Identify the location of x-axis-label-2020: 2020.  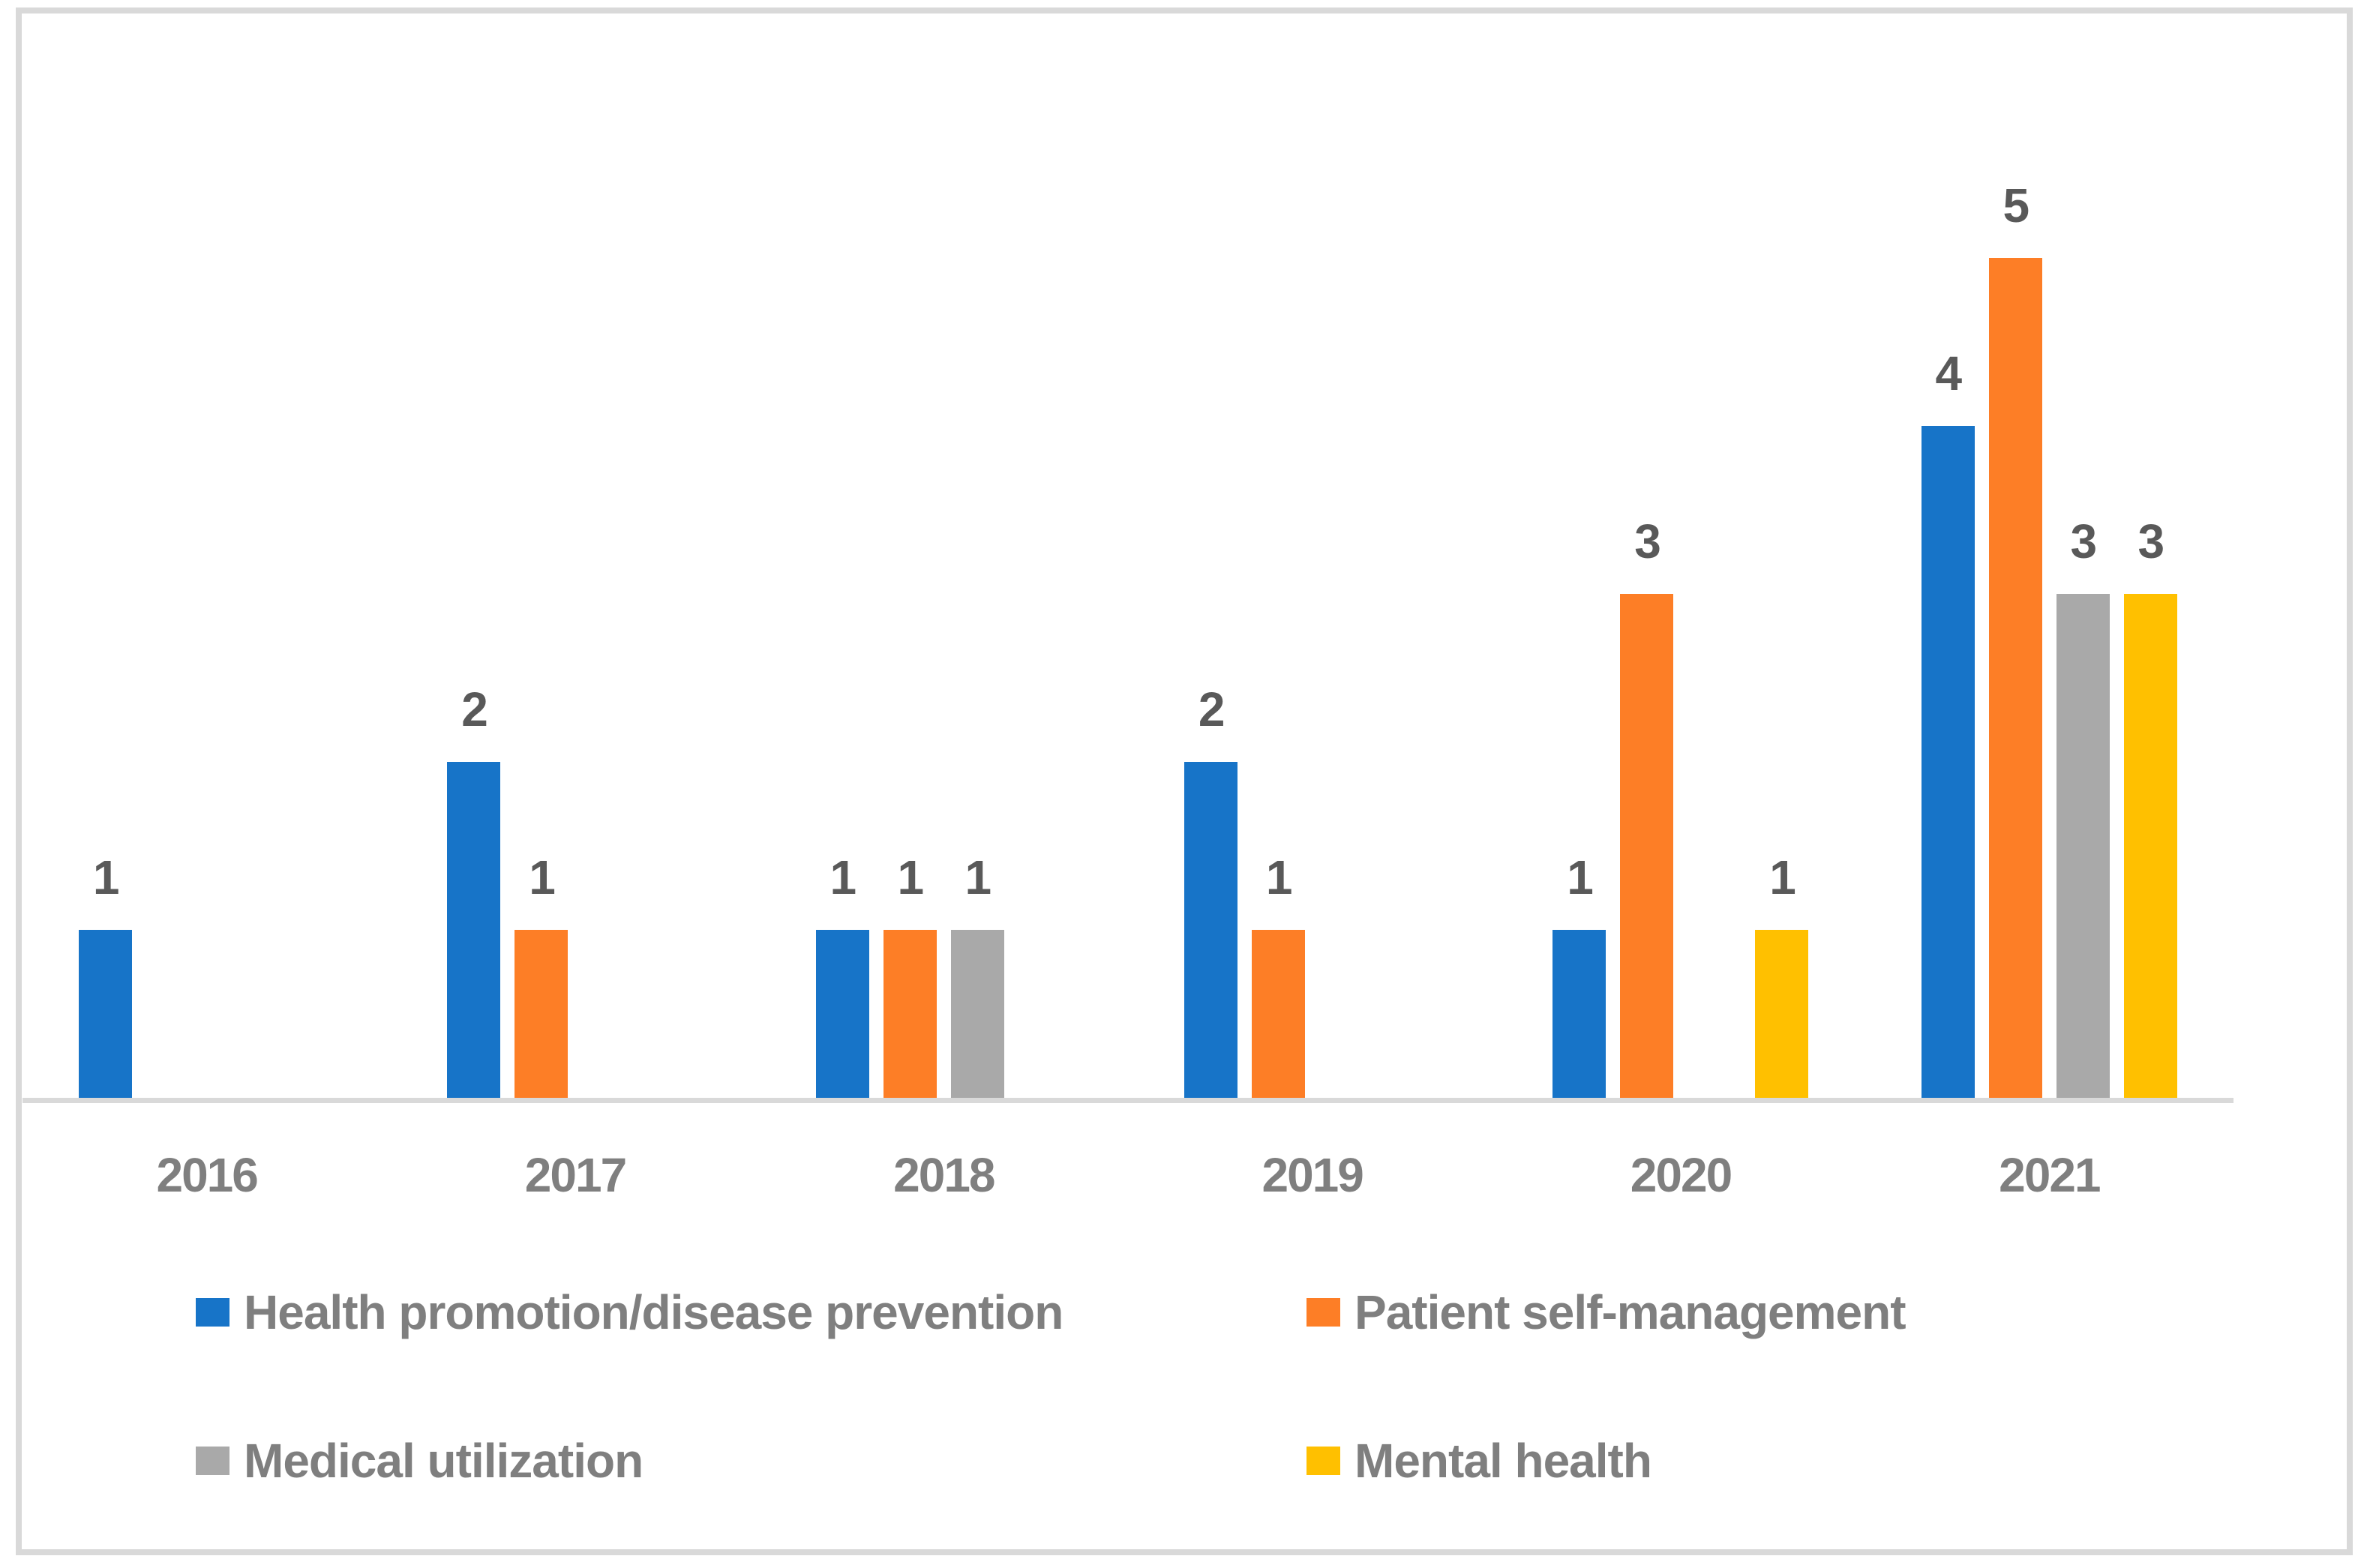
(1681, 1175).